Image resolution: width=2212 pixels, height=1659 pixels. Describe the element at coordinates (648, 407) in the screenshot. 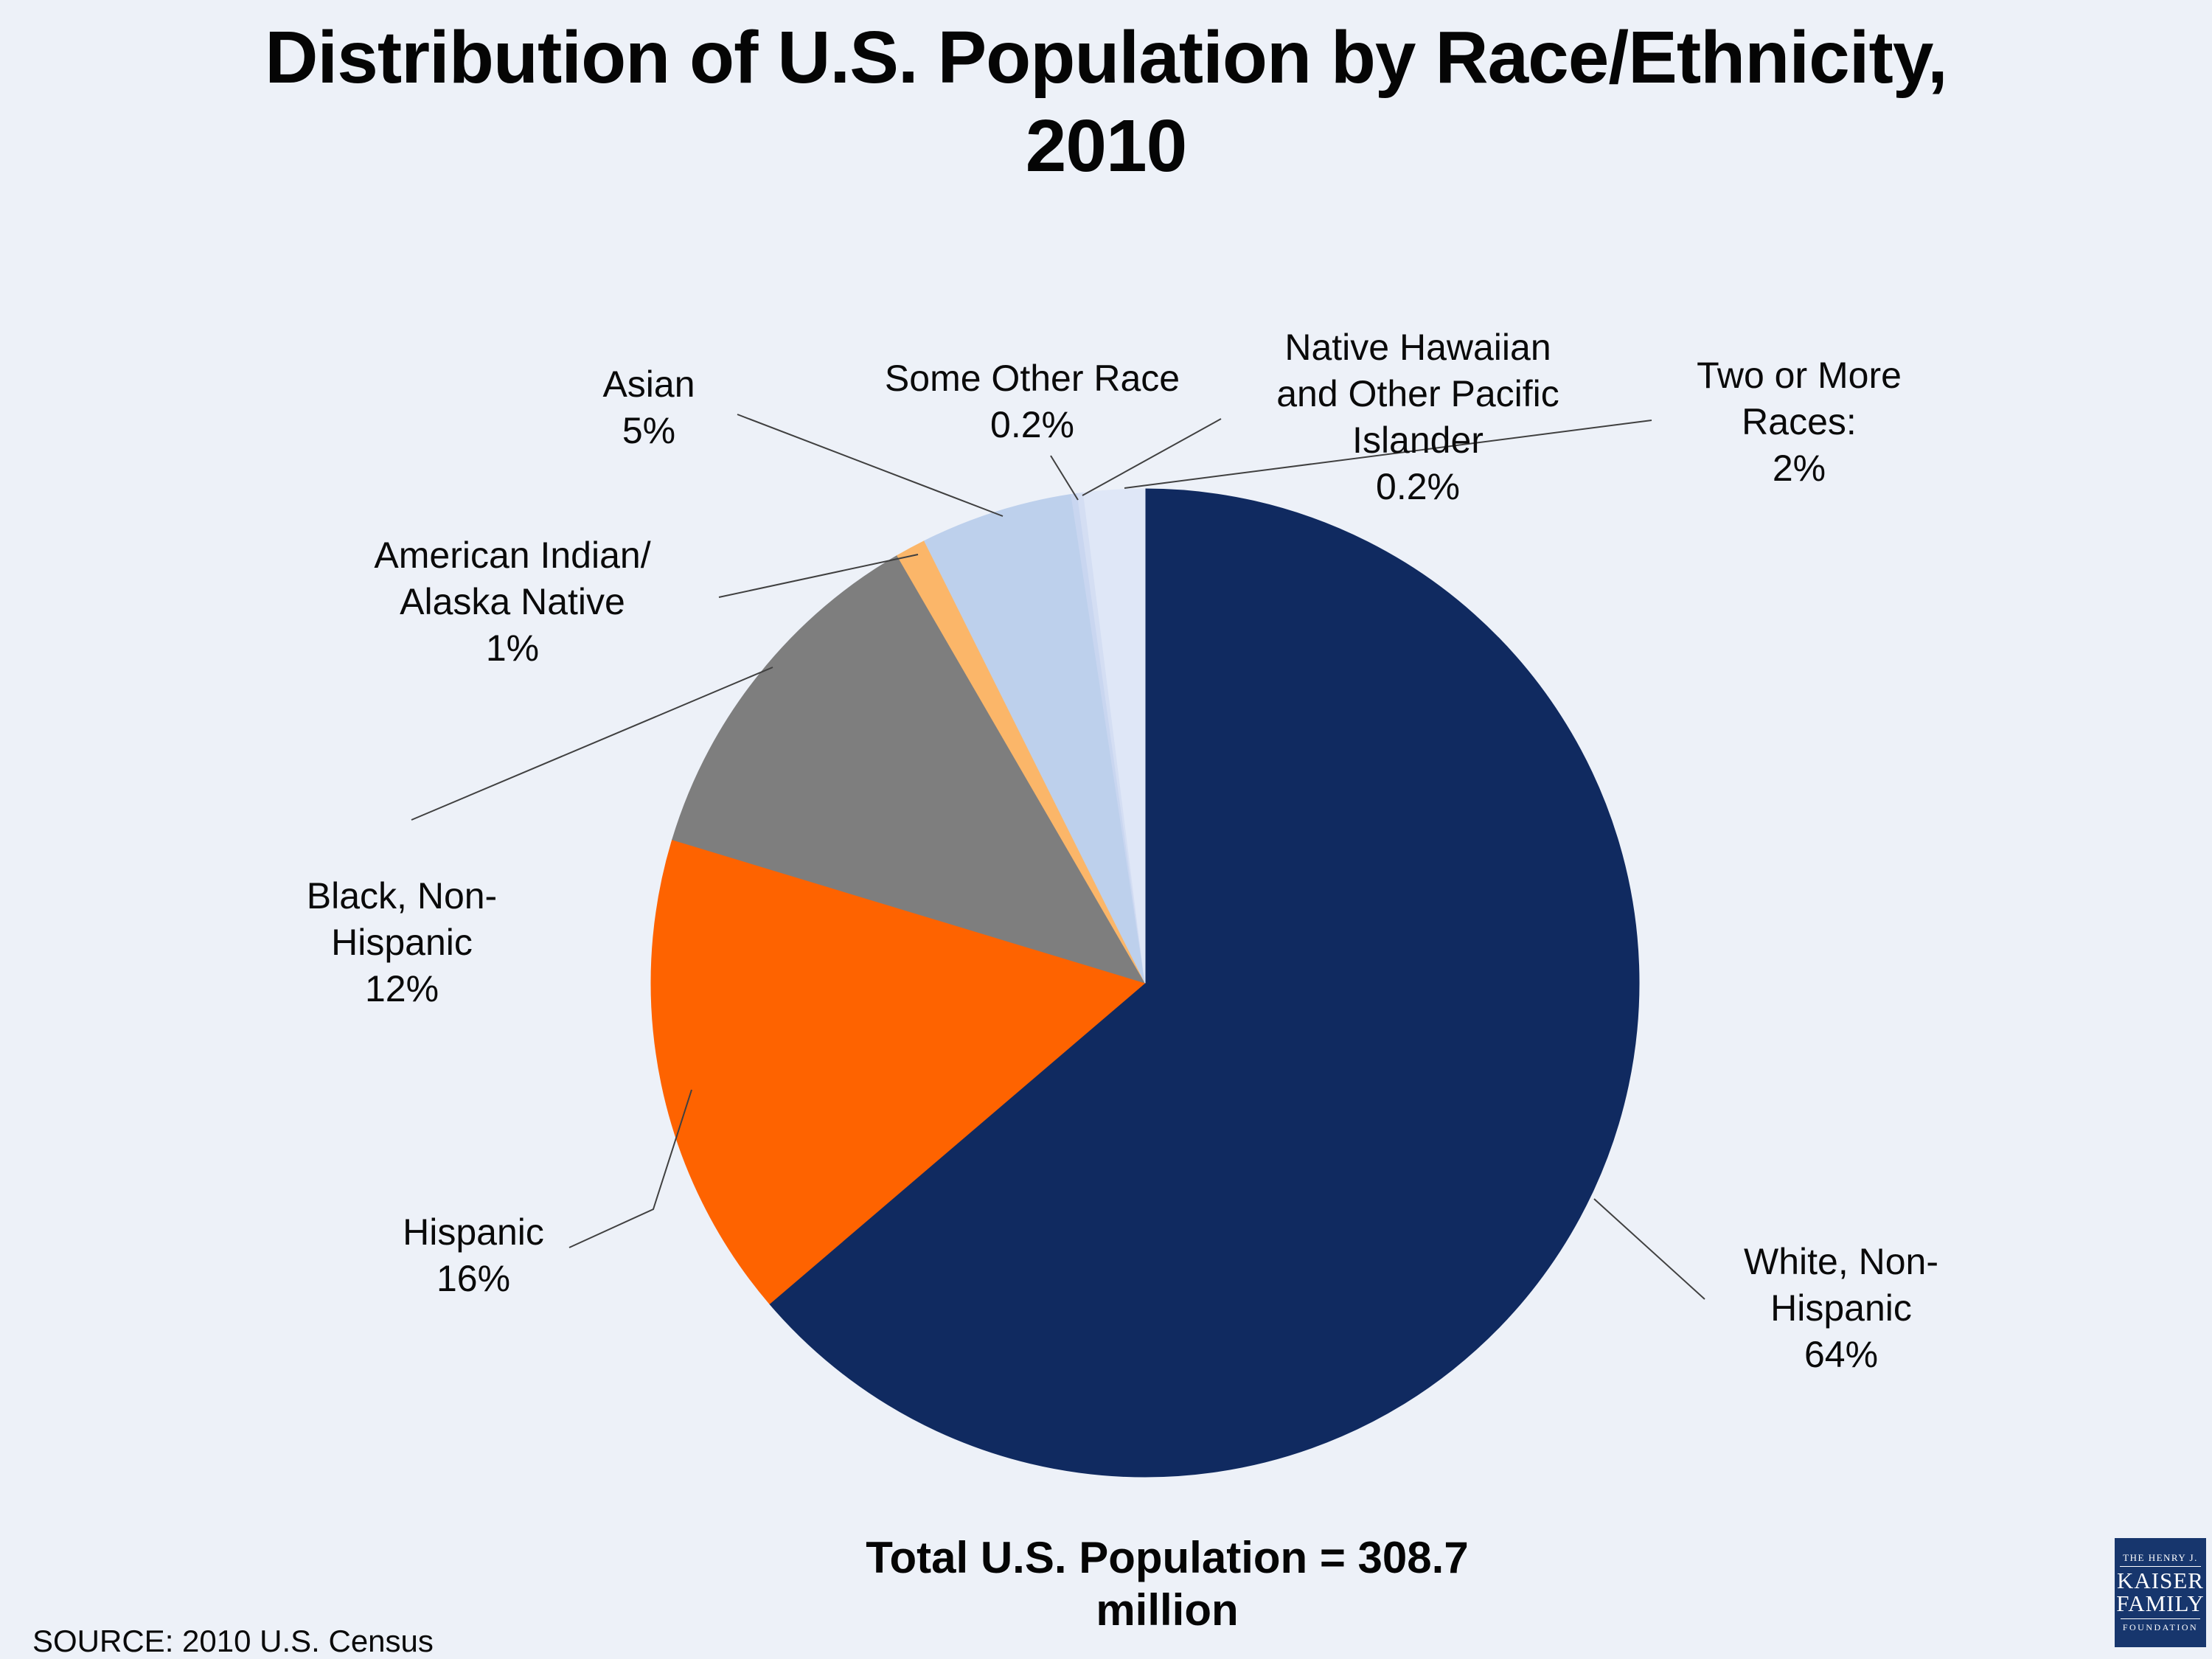

I see `label-asian: Asian 5%` at that location.